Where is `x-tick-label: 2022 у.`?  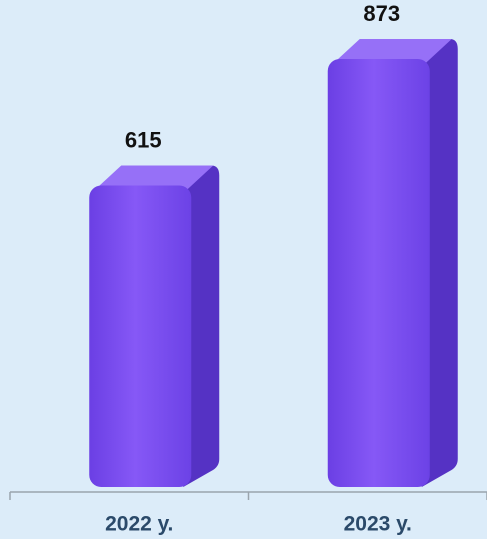 x-tick-label: 2022 у. is located at coordinates (139, 524).